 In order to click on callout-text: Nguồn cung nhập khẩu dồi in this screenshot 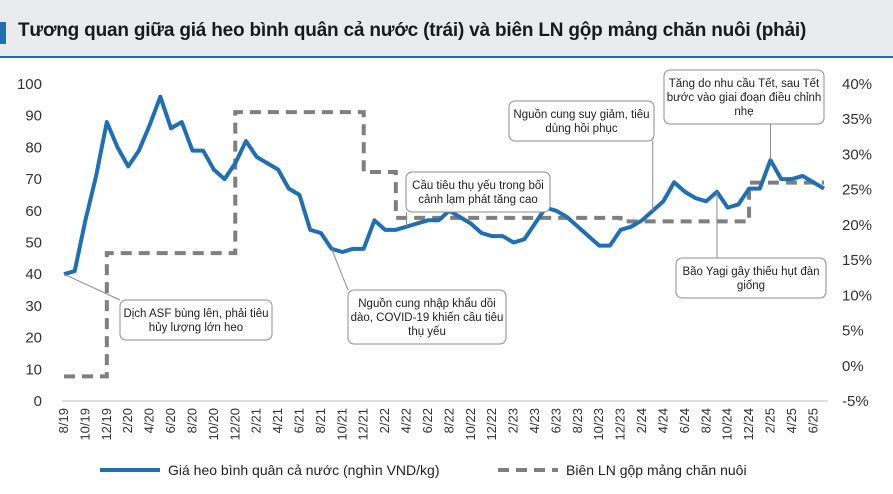, I will do `click(426, 304)`.